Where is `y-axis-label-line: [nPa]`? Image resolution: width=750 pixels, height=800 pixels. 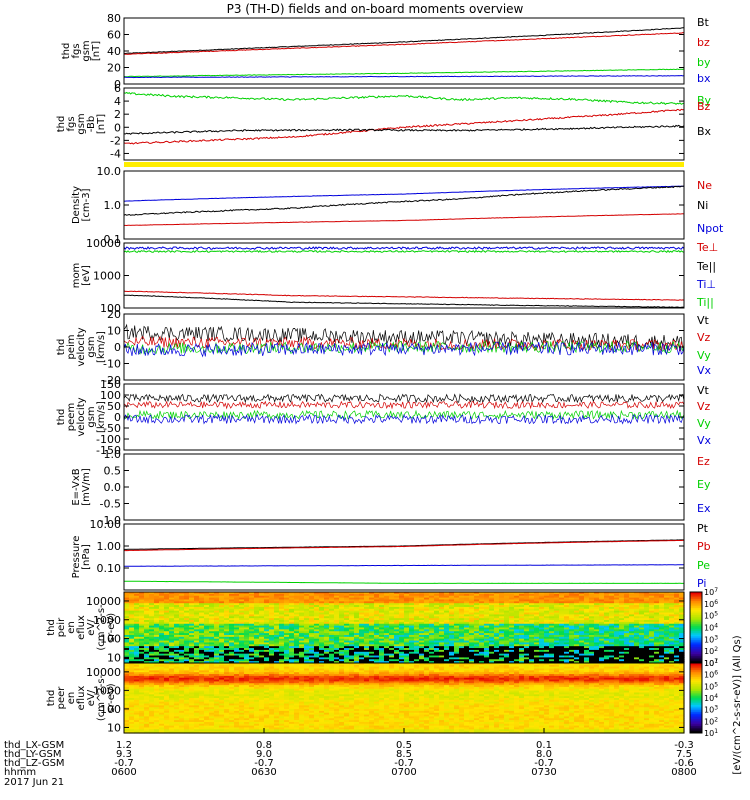 y-axis-label-line: [nPa] is located at coordinates (86, 557).